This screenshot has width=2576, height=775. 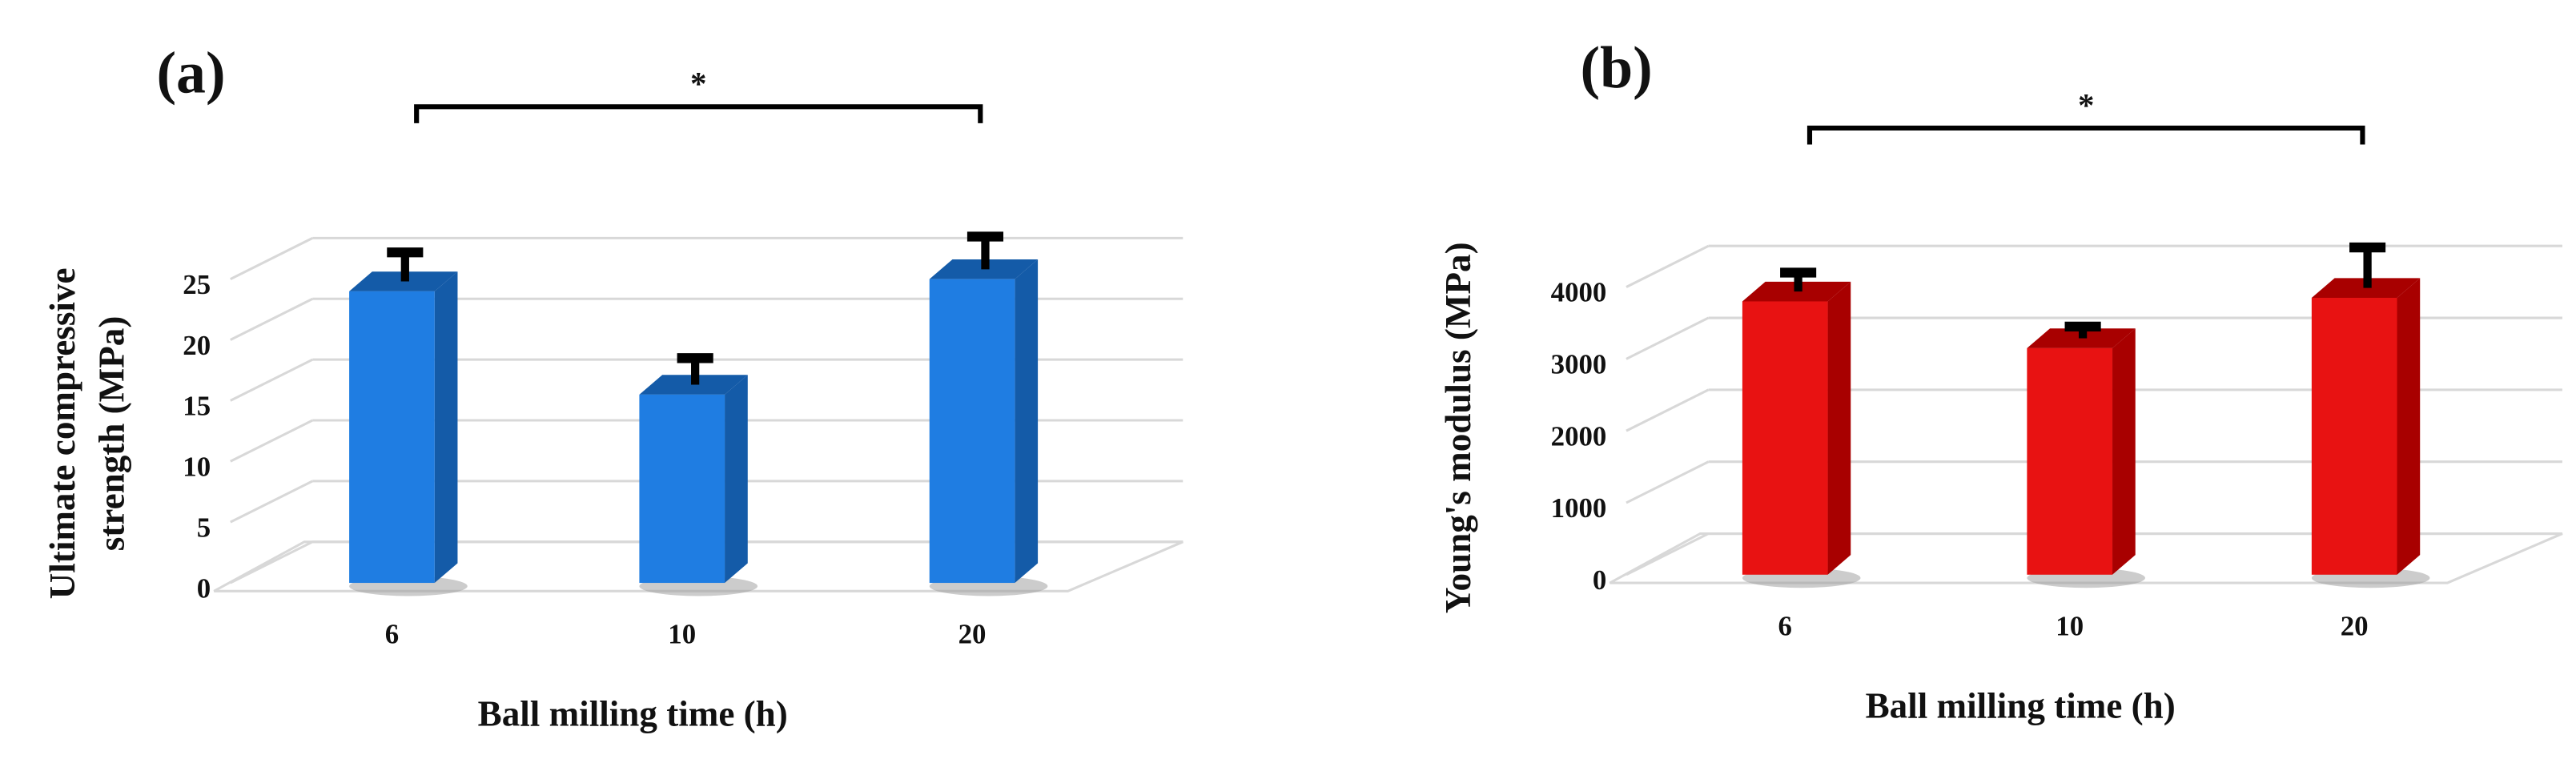 What do you see at coordinates (112, 434) in the screenshot?
I see `y-axis-label: strength (MPa)` at bounding box center [112, 434].